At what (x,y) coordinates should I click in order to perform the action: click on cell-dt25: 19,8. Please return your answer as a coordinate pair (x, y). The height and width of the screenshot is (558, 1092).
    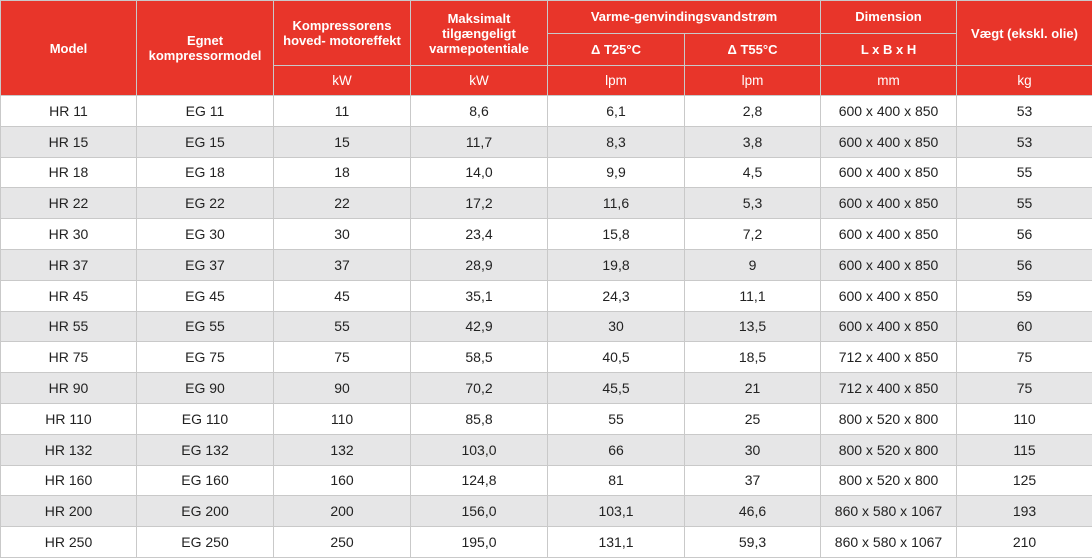
    Looking at the image, I should click on (616, 264).